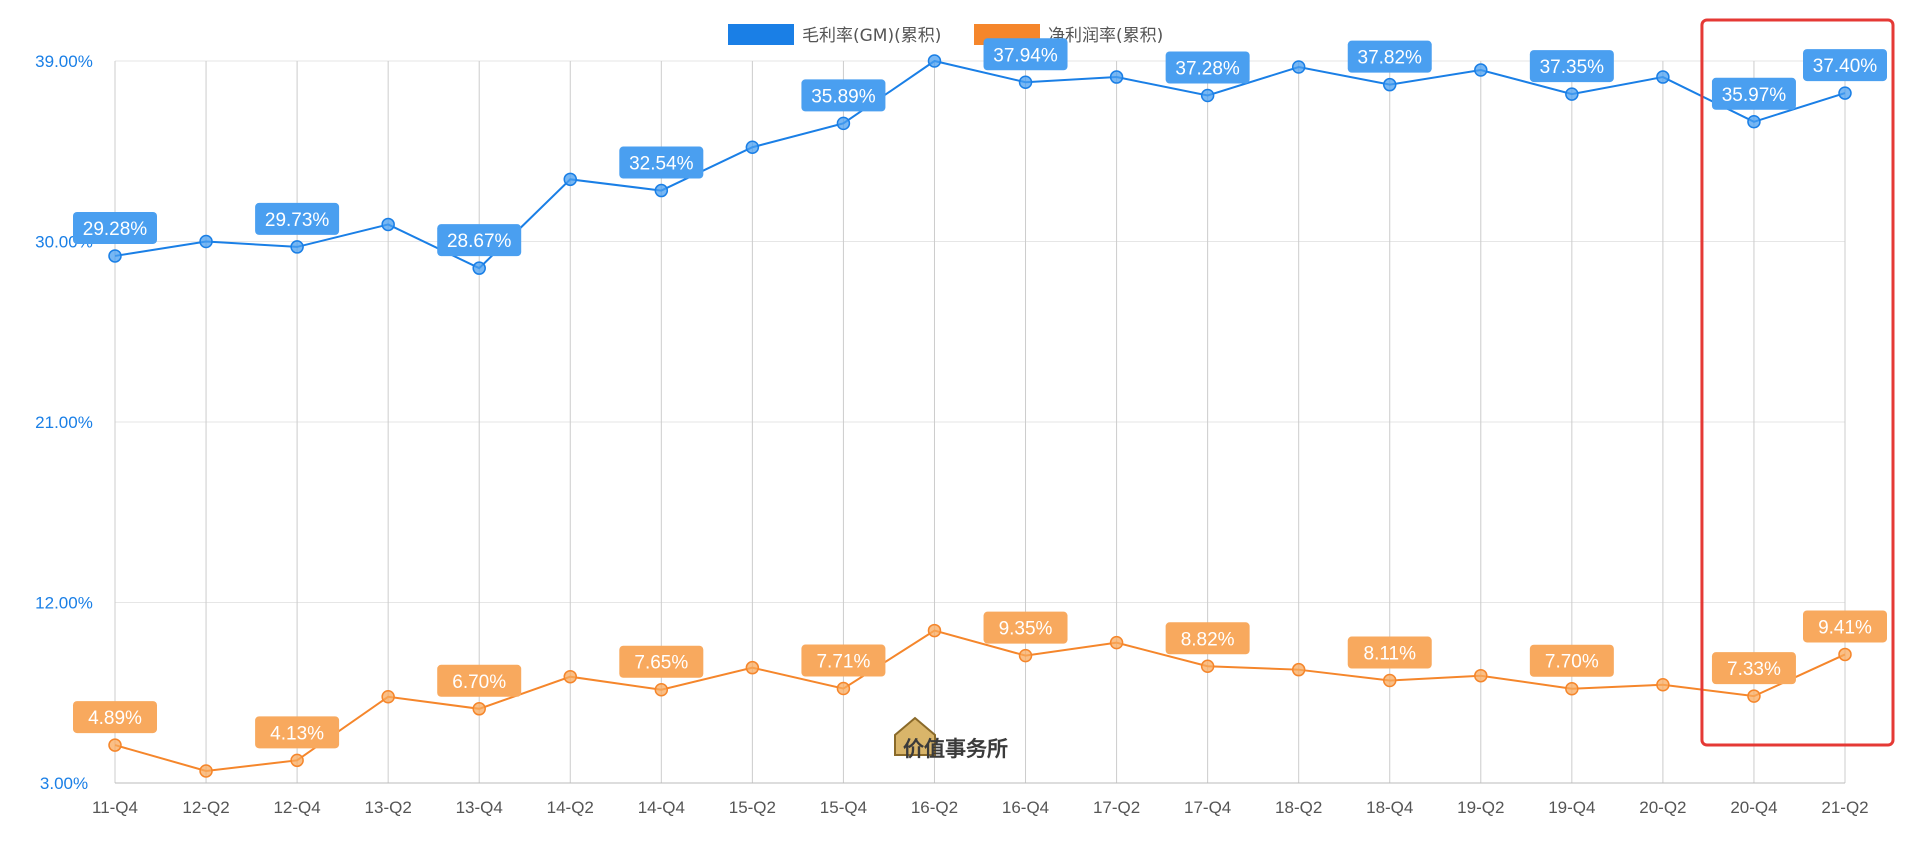  Describe the element at coordinates (64, 603) in the screenshot. I see `y-tick-label: 12.00%` at that location.